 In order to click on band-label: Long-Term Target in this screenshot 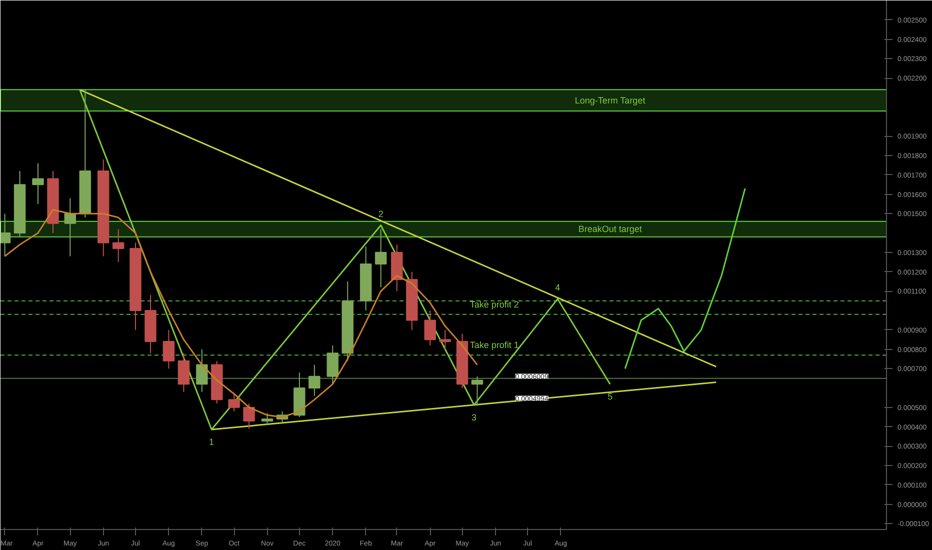, I will do `click(610, 100)`.